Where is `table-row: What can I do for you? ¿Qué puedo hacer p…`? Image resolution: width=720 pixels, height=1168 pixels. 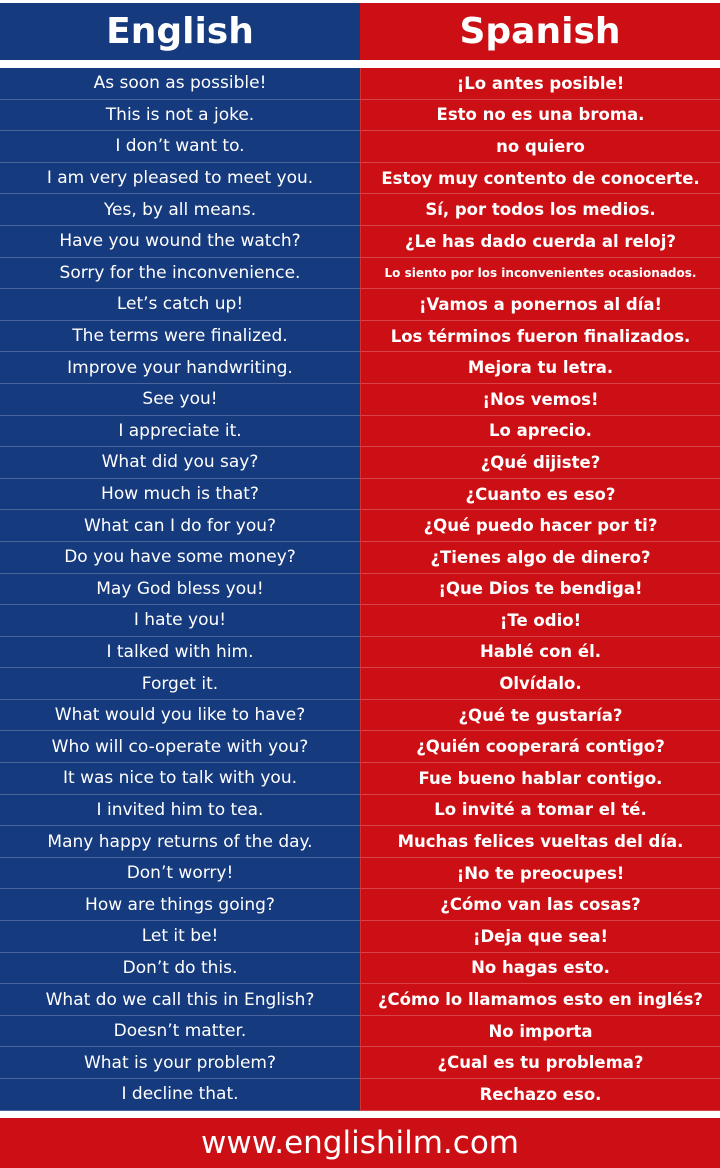
table-row: What can I do for you? ¿Qué puedo hacer p… is located at coordinates (360, 526).